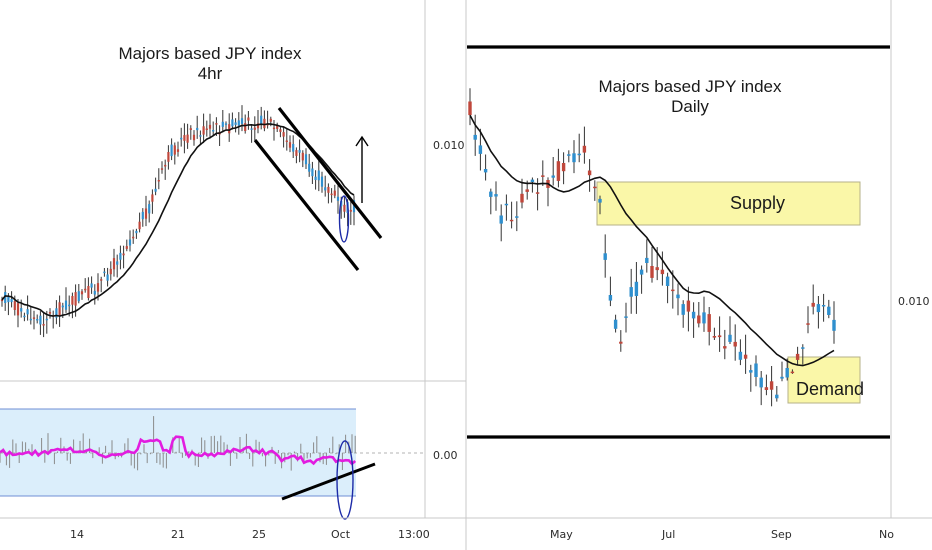 This screenshot has width=932, height=550. I want to click on left-x-tick: 13:00, so click(414, 534).